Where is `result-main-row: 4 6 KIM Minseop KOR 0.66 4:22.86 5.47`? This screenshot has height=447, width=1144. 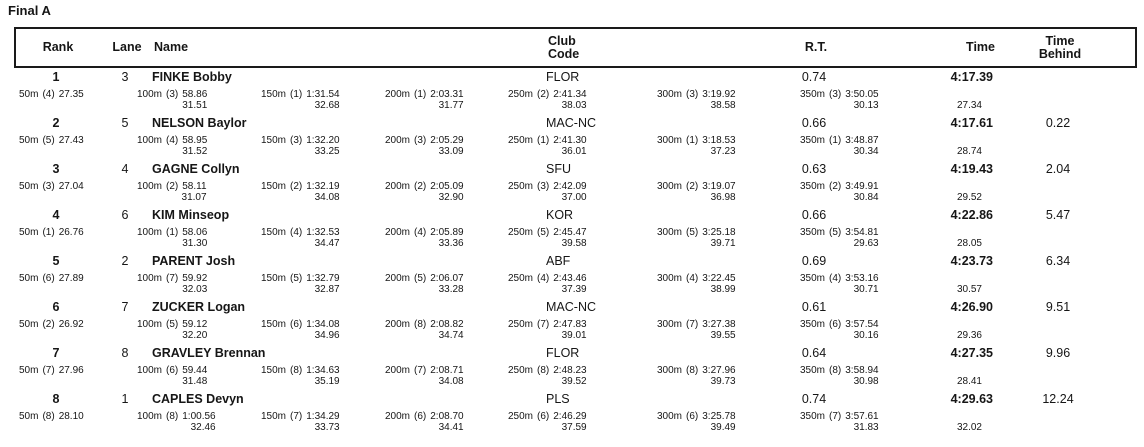 result-main-row: 4 6 KIM Minseop KOR 0.66 4:22.86 5.47 is located at coordinates (579, 215).